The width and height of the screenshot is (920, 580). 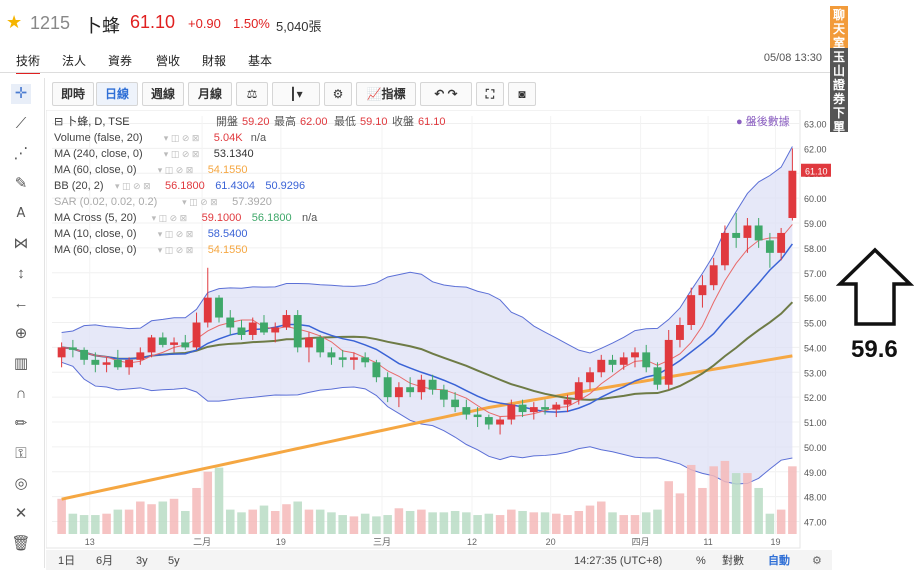 I want to click on tab-financials: 財報, so click(x=214, y=61).